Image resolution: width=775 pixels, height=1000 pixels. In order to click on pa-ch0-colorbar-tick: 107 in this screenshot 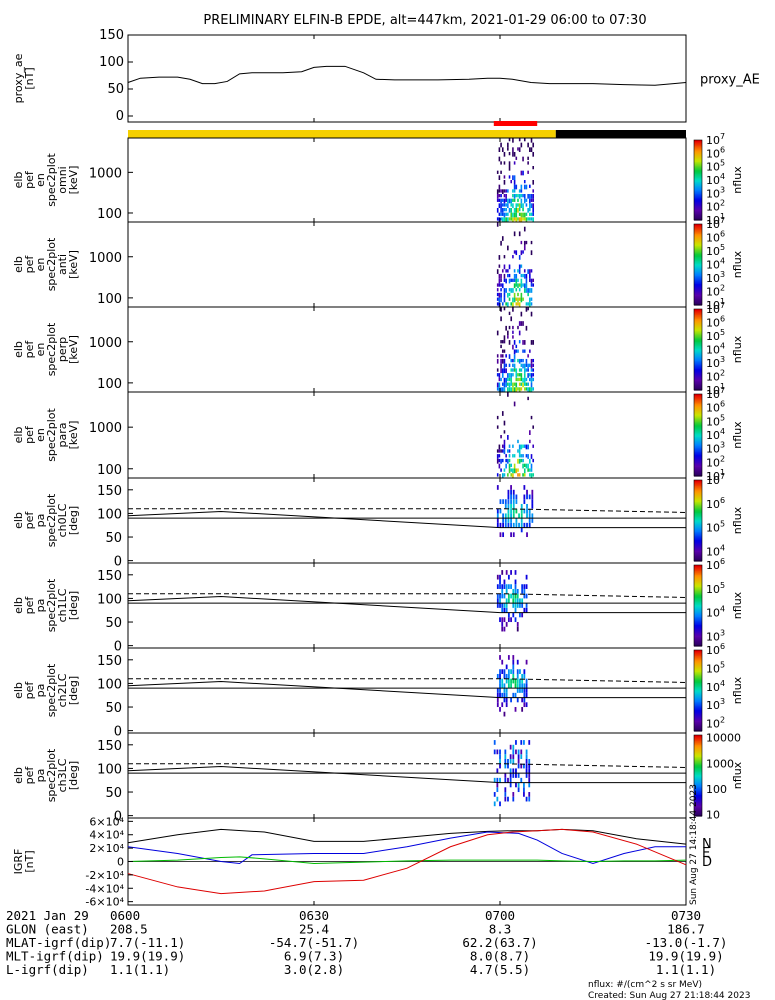, I will do `click(715, 479)`.